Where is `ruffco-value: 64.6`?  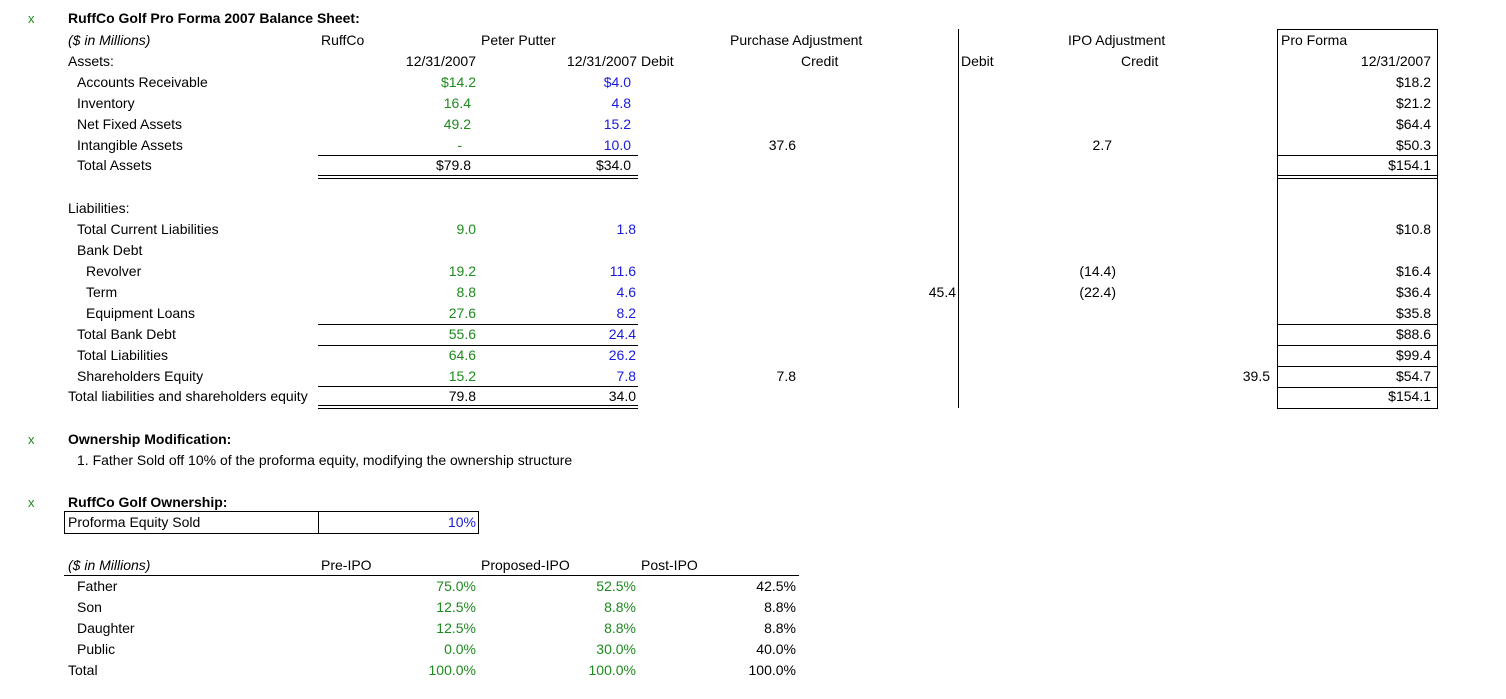
ruffco-value: 64.6 is located at coordinates (462, 355).